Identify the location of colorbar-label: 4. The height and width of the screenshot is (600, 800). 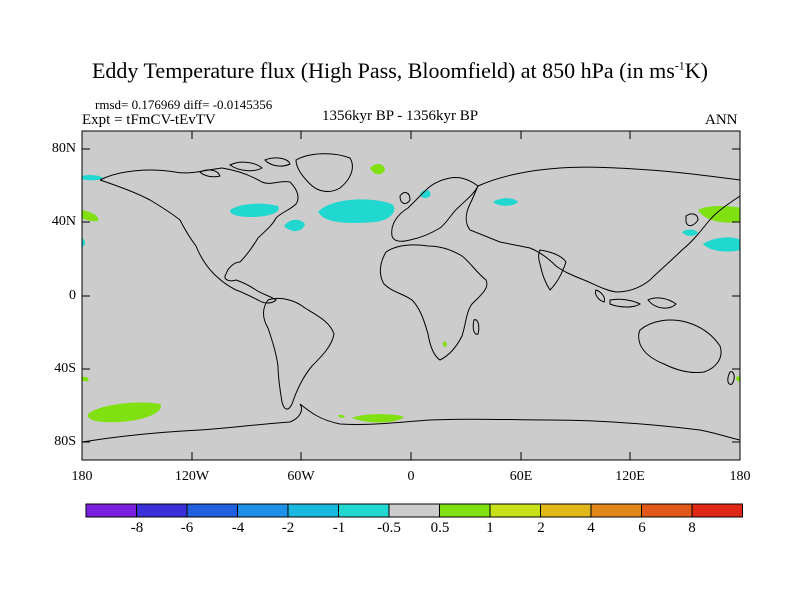
(591, 528).